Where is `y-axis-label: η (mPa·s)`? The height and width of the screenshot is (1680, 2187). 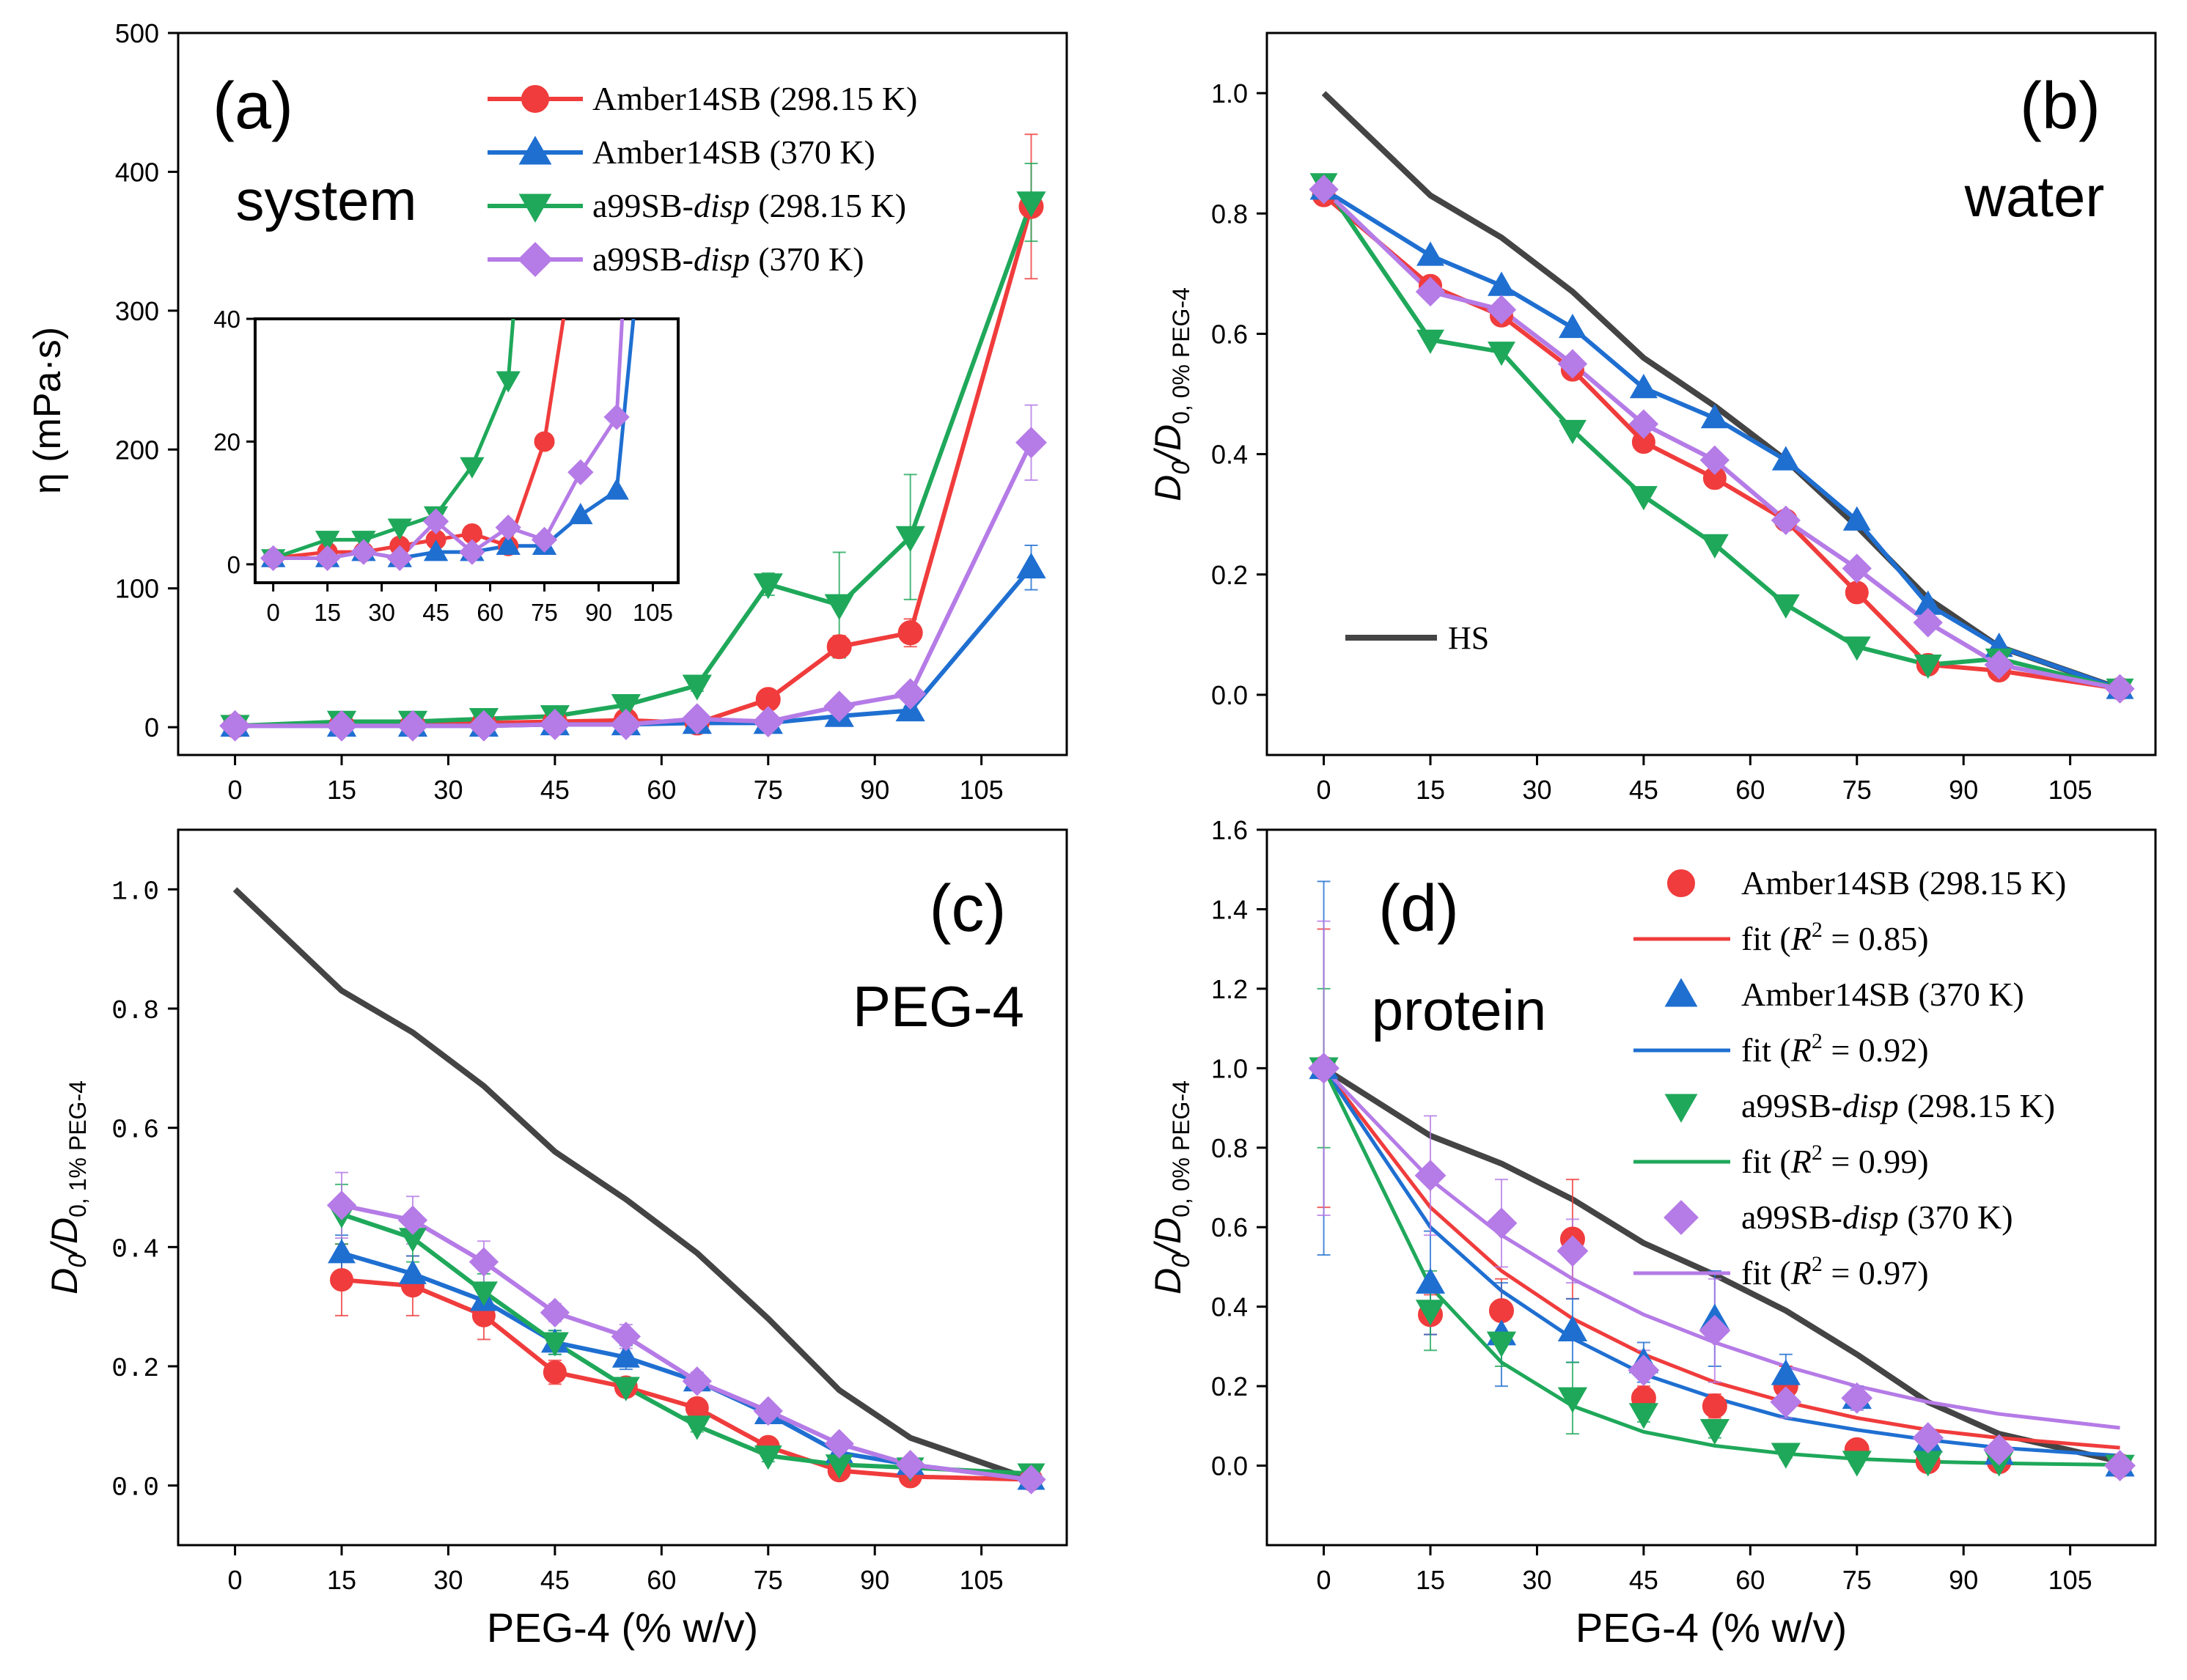 y-axis-label: η (mPa·s) is located at coordinates (47, 410).